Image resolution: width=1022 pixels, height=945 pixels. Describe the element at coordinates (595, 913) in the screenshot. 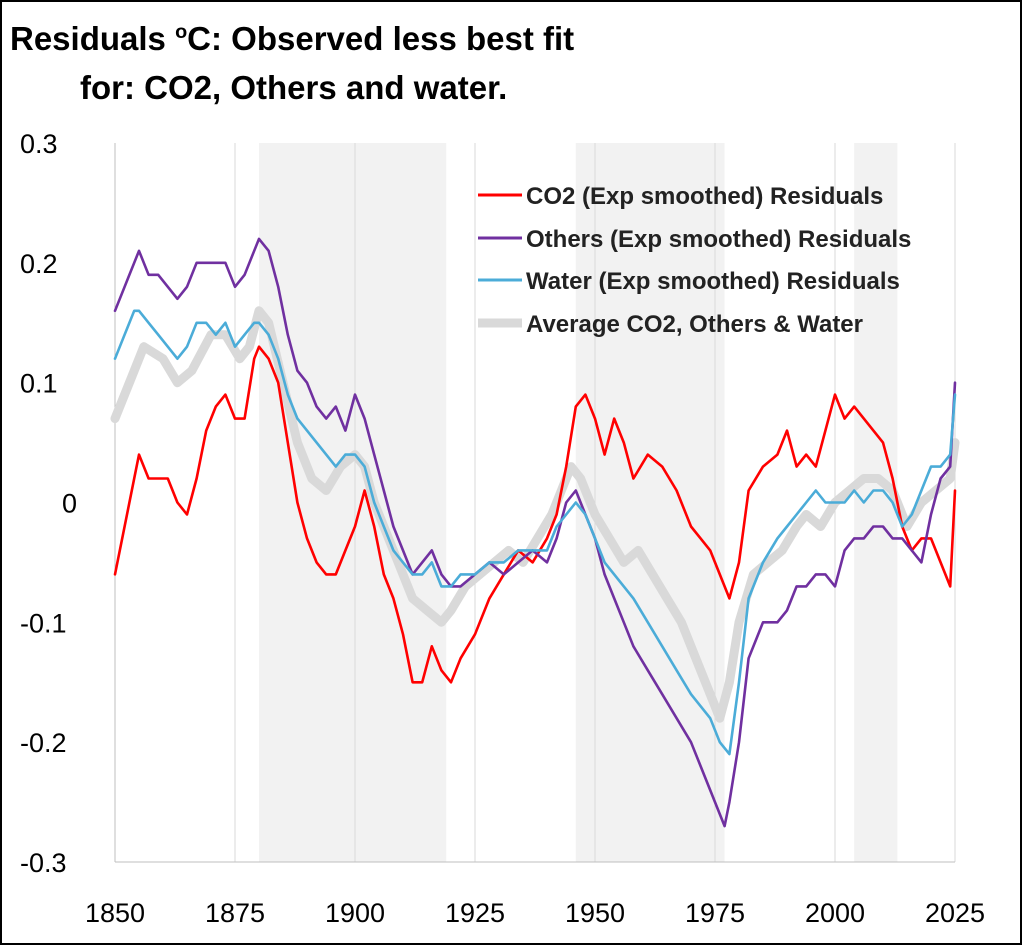

I see `x-tick-label-1950: 1950` at that location.